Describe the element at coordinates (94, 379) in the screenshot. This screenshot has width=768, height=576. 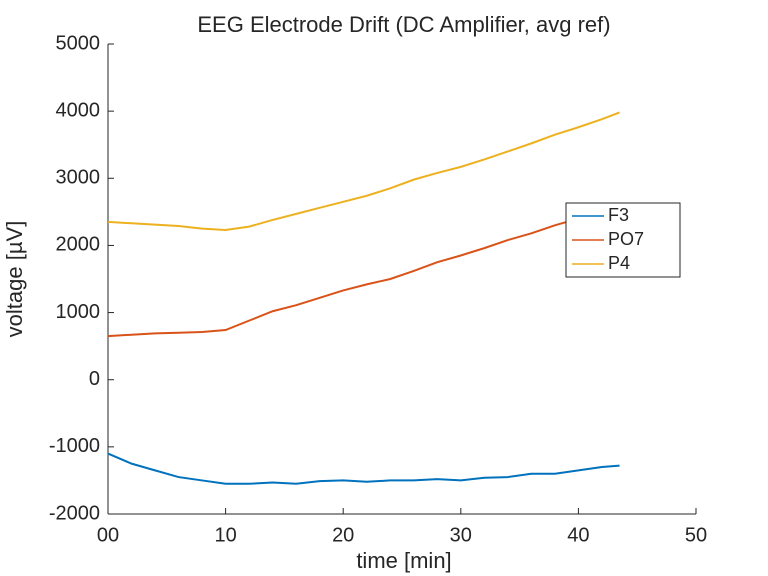
I see `y-tick-label: 0` at that location.